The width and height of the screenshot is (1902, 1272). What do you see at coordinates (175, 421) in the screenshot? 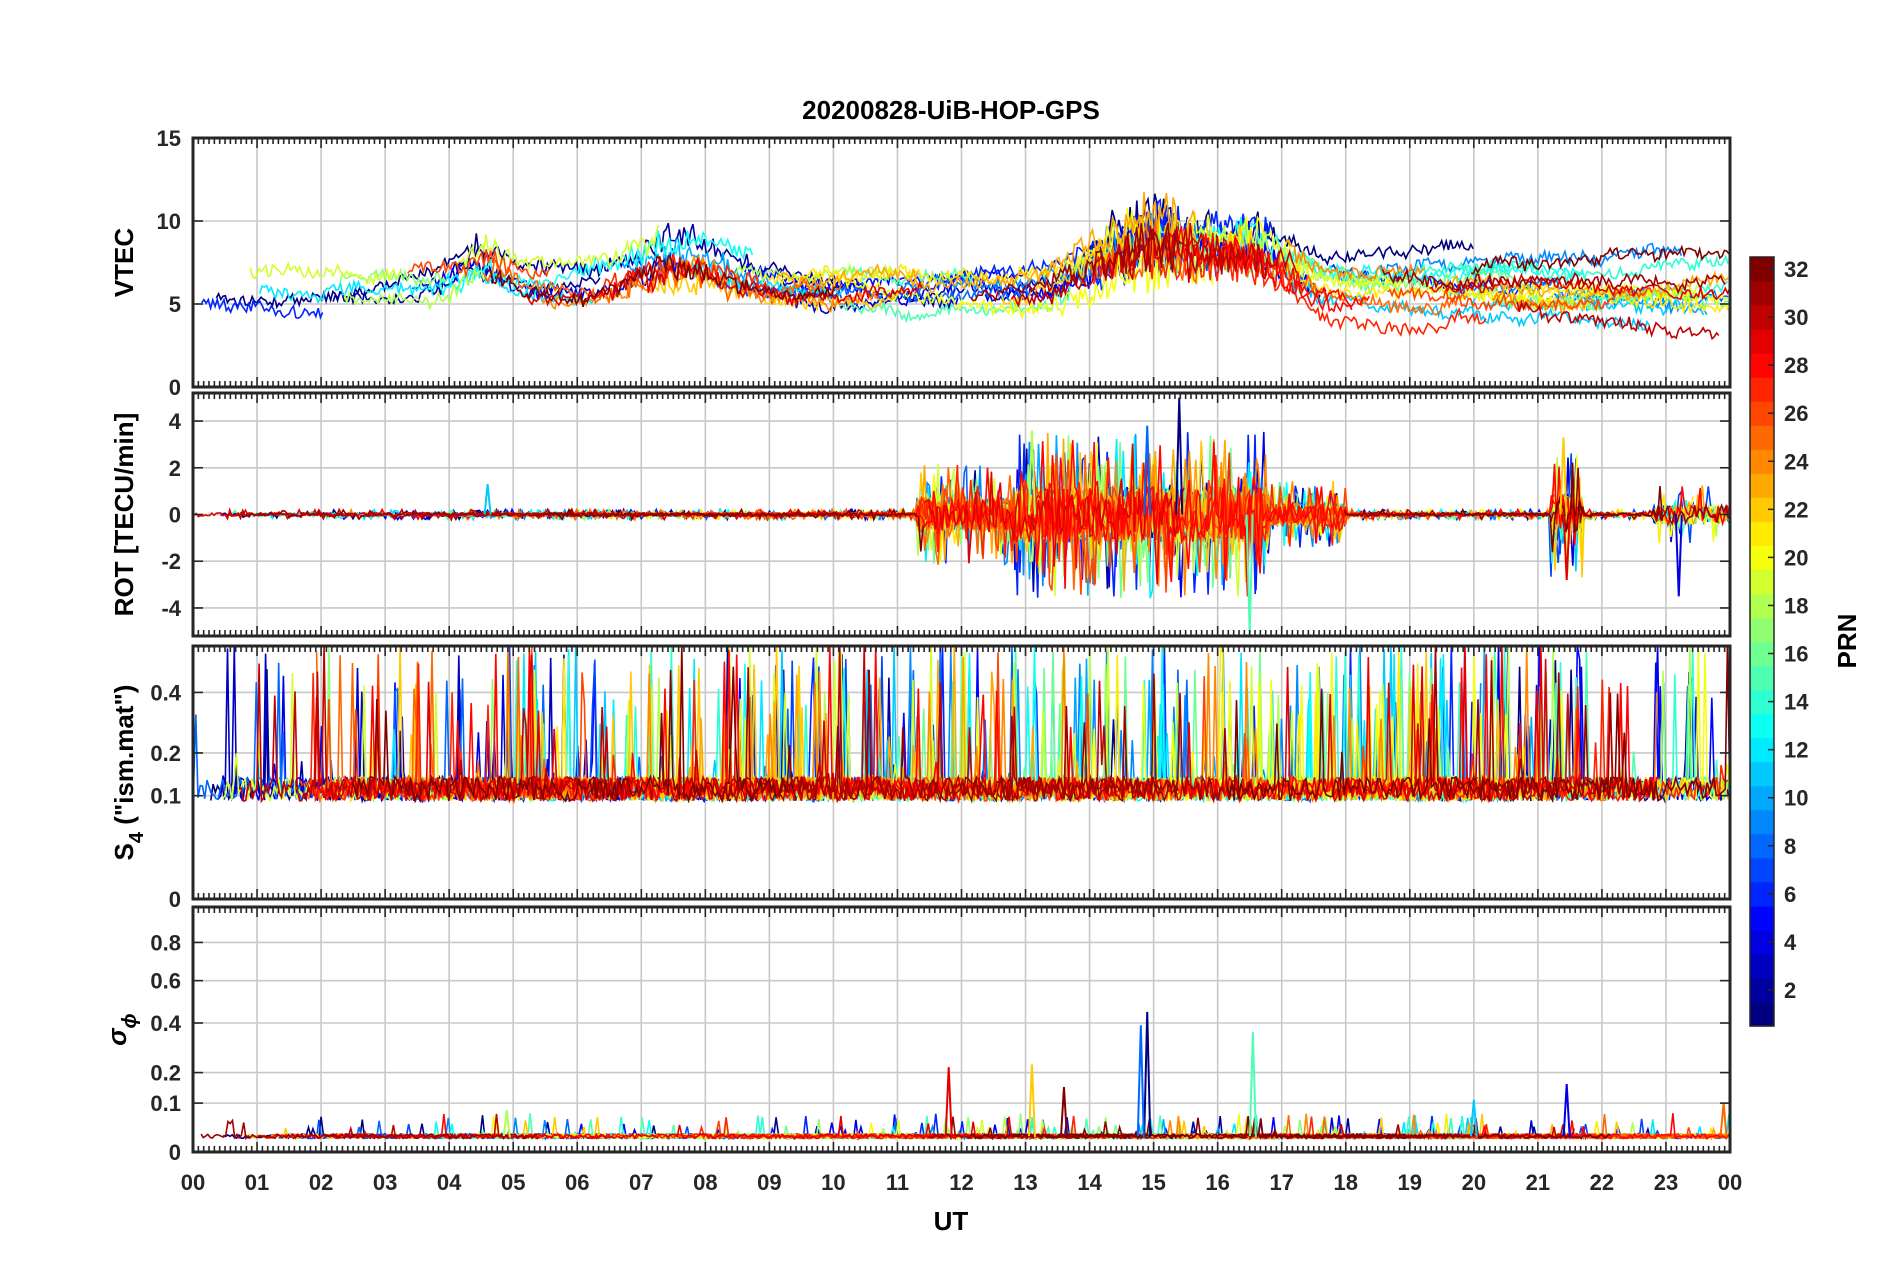
I see `y-tick-label: 4` at bounding box center [175, 421].